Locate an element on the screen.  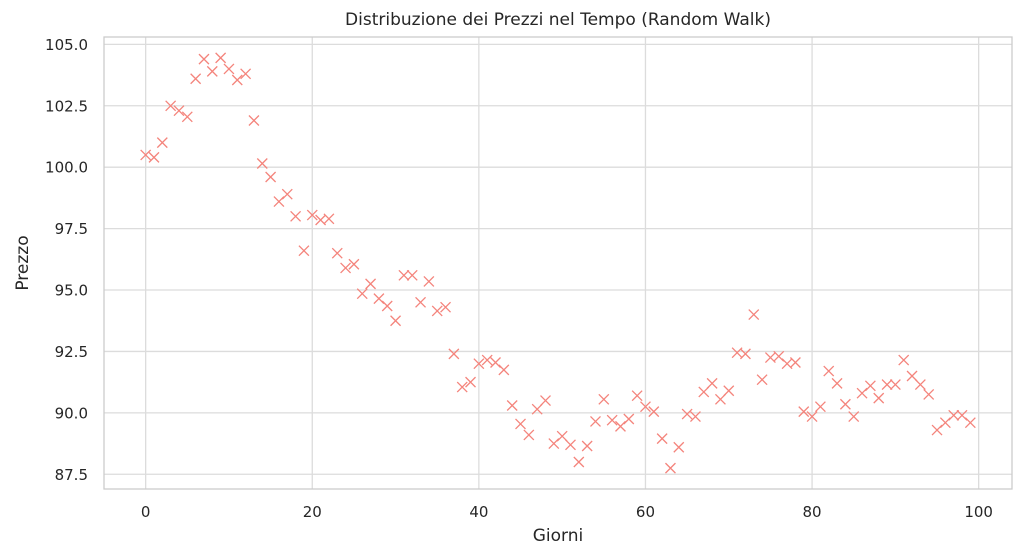
y-tick-label: 90.0 is located at coordinates (71, 413).